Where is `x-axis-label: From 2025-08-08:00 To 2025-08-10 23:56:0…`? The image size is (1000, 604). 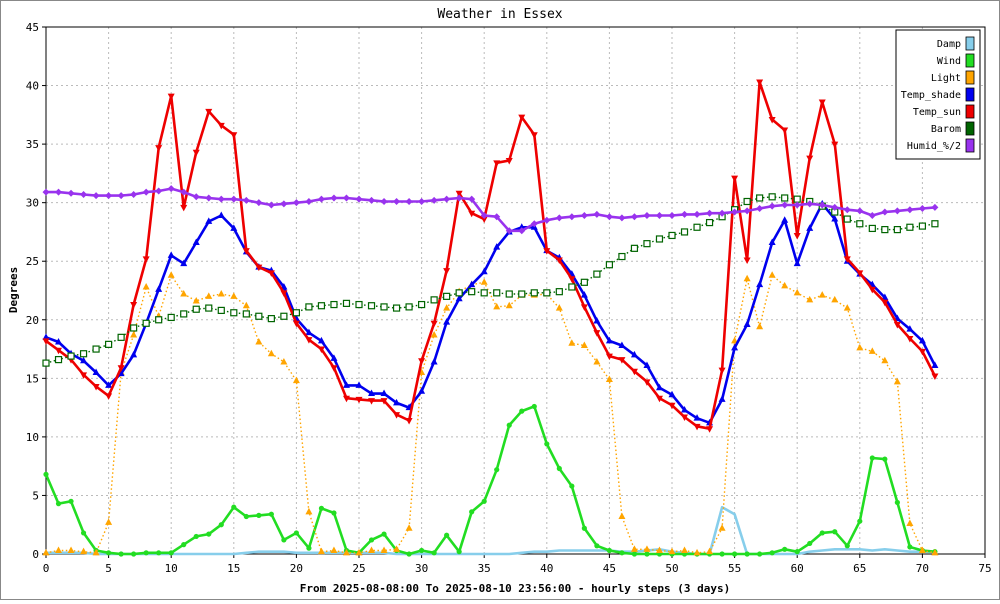
x-axis-label: From 2025-08-08:00 To 2025-08-10 23:56:0… is located at coordinates (515, 588).